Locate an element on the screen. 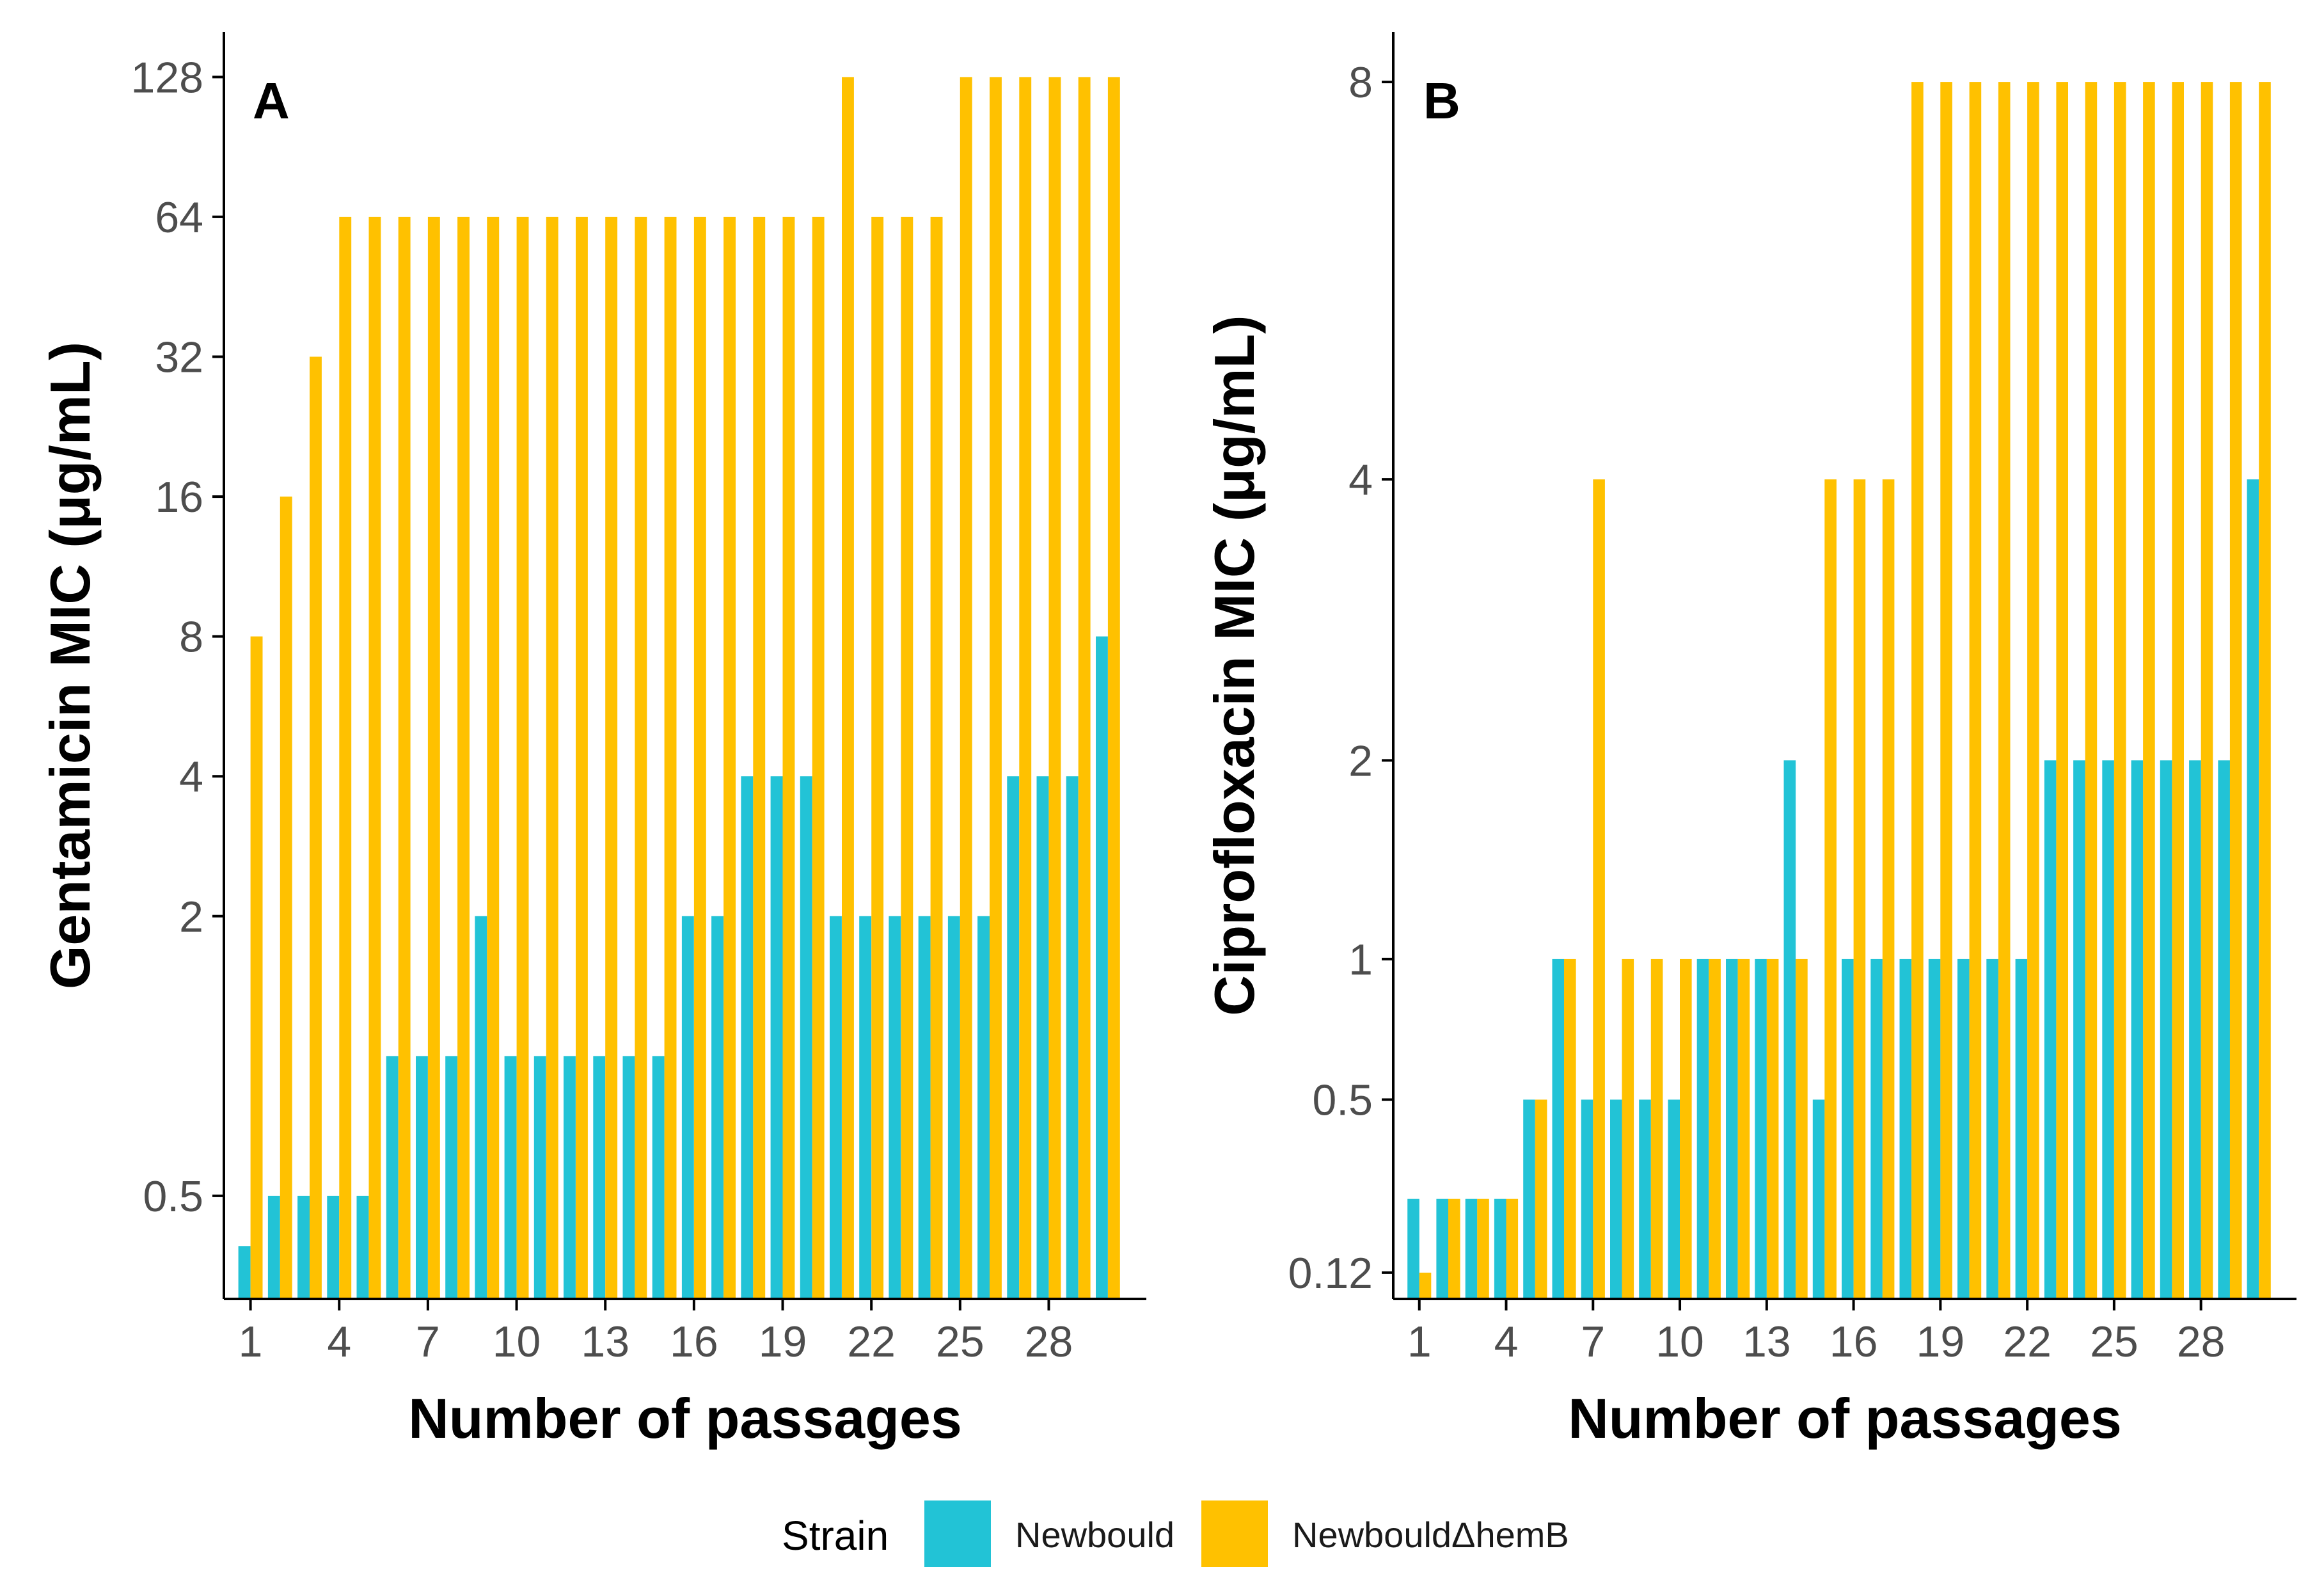 The height and width of the screenshot is (1592, 2324). panel-a-y-tick-label: 2 is located at coordinates (191, 917).